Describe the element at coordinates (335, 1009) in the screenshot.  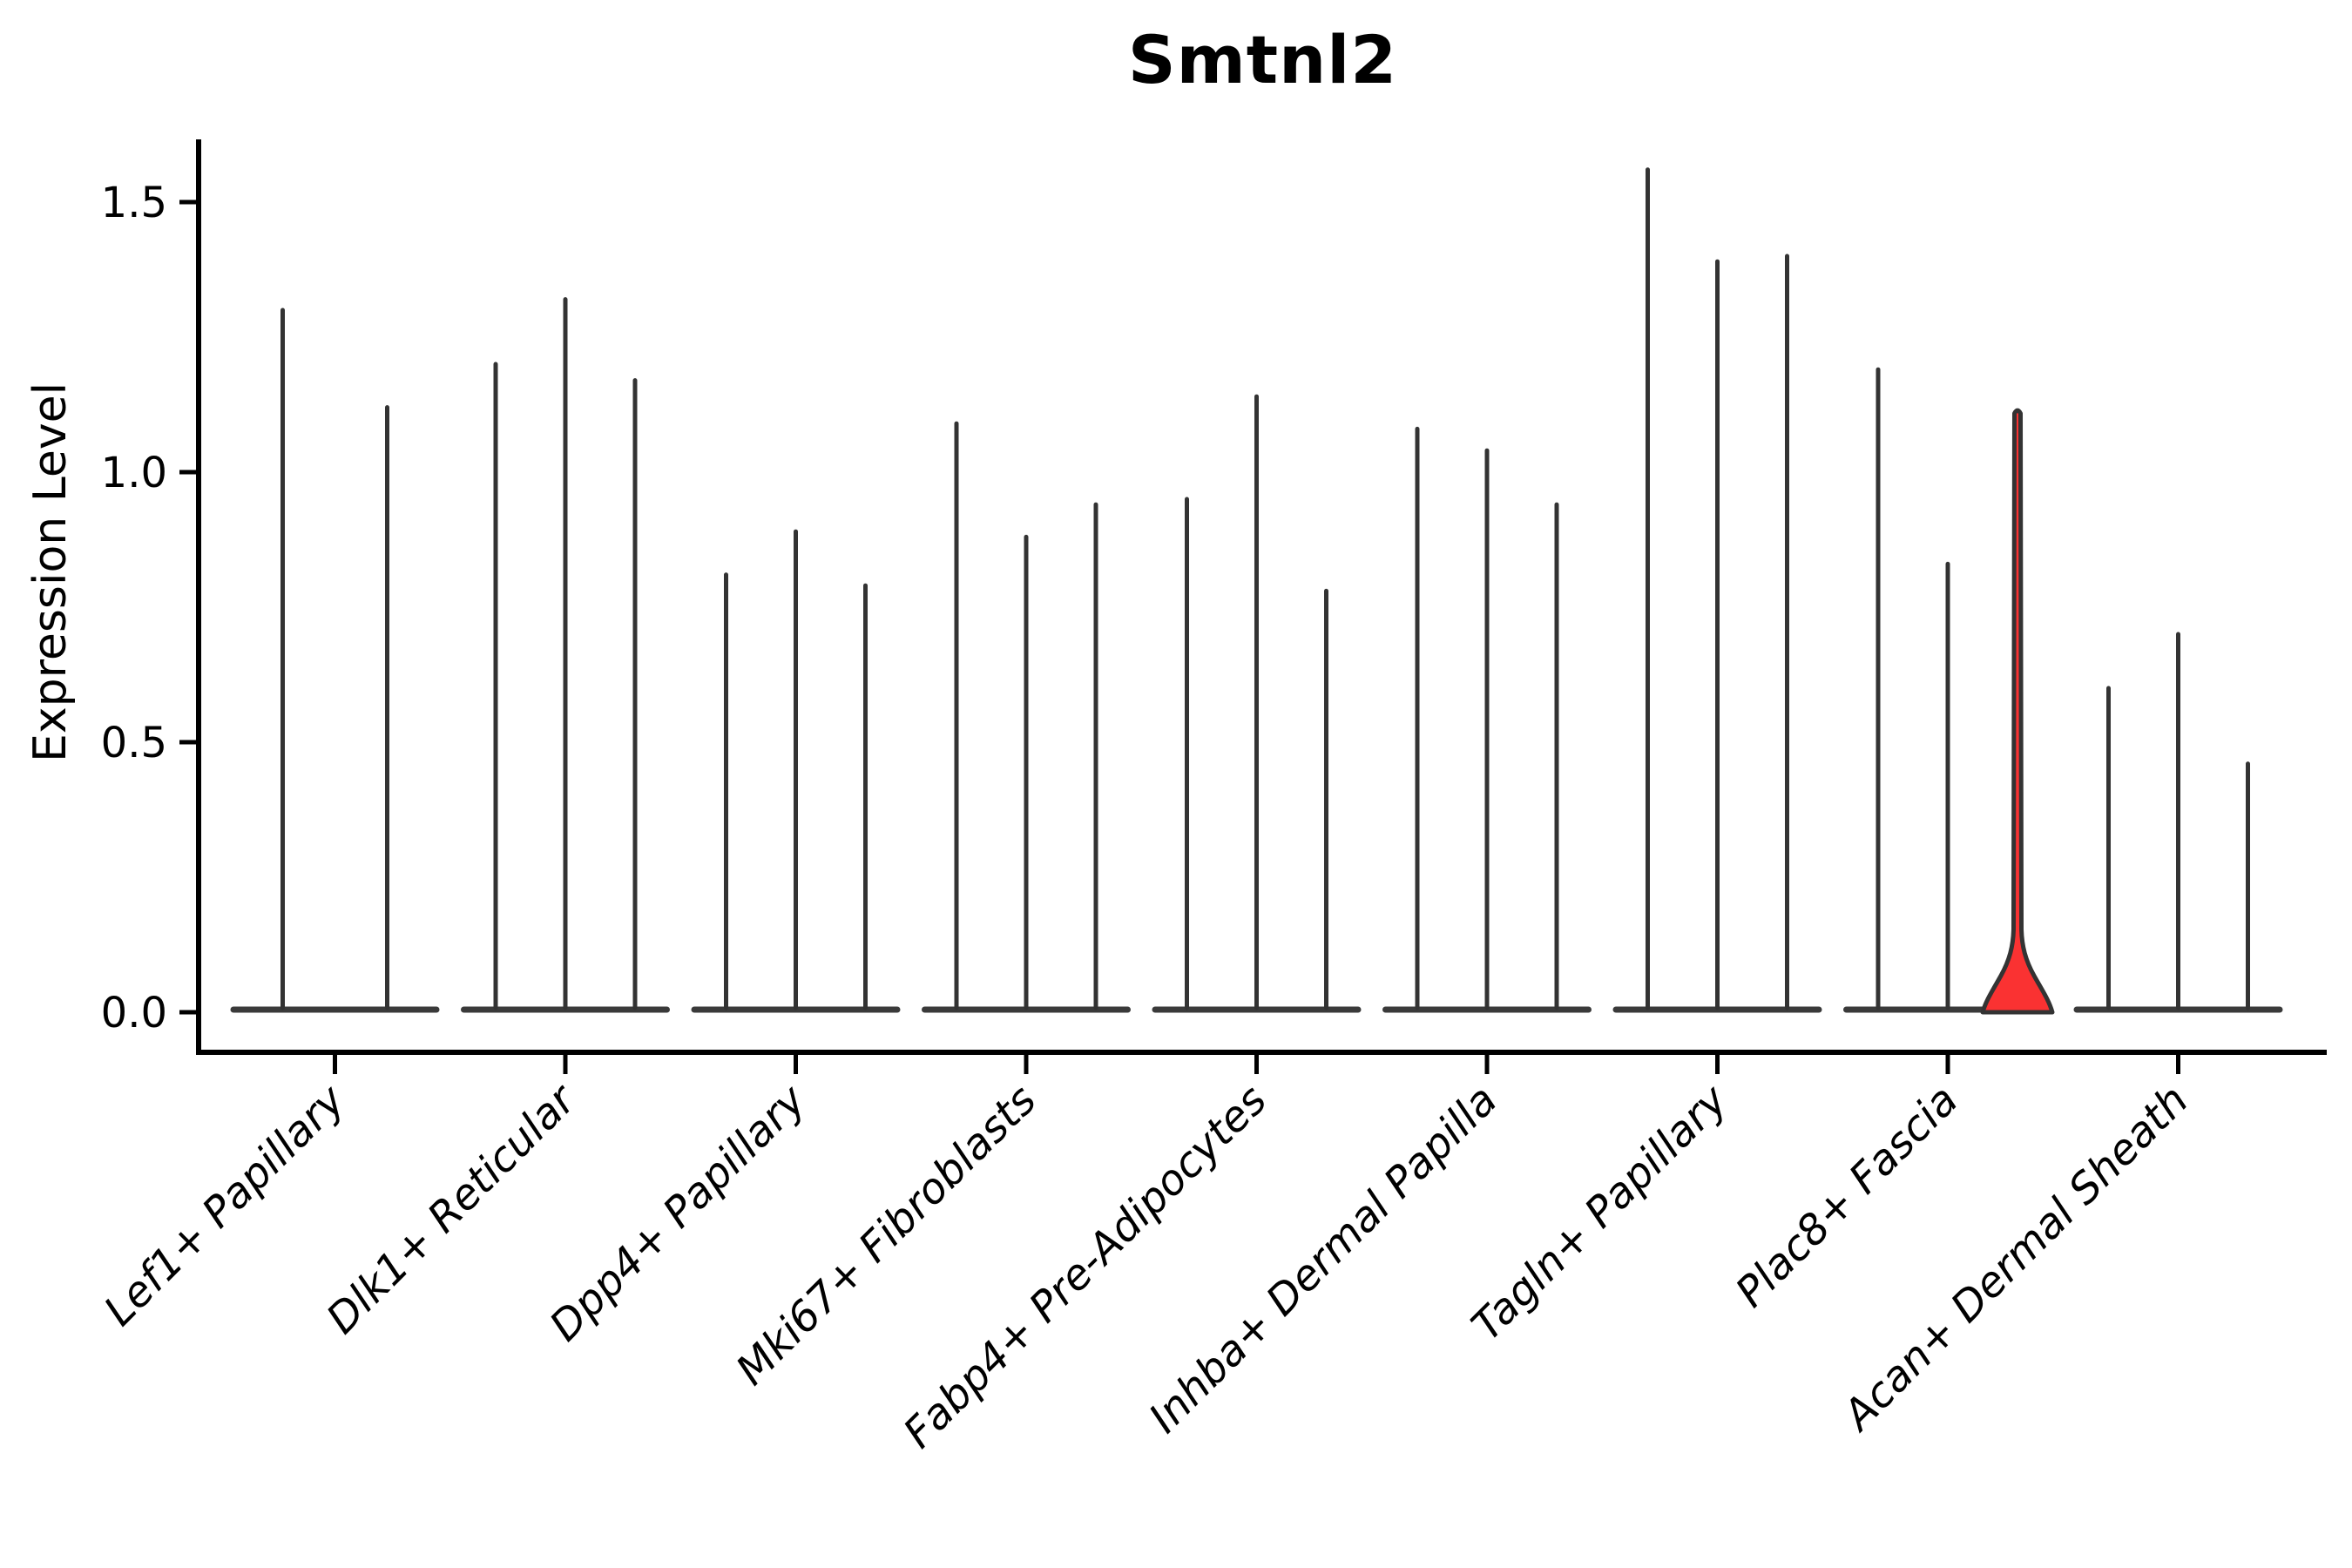
I see `violin-baseline` at that location.